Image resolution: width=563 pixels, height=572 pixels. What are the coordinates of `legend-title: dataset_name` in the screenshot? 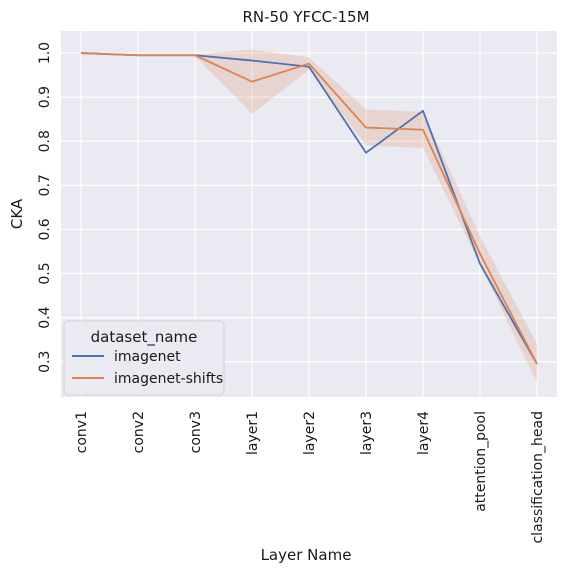 It's located at (144, 337).